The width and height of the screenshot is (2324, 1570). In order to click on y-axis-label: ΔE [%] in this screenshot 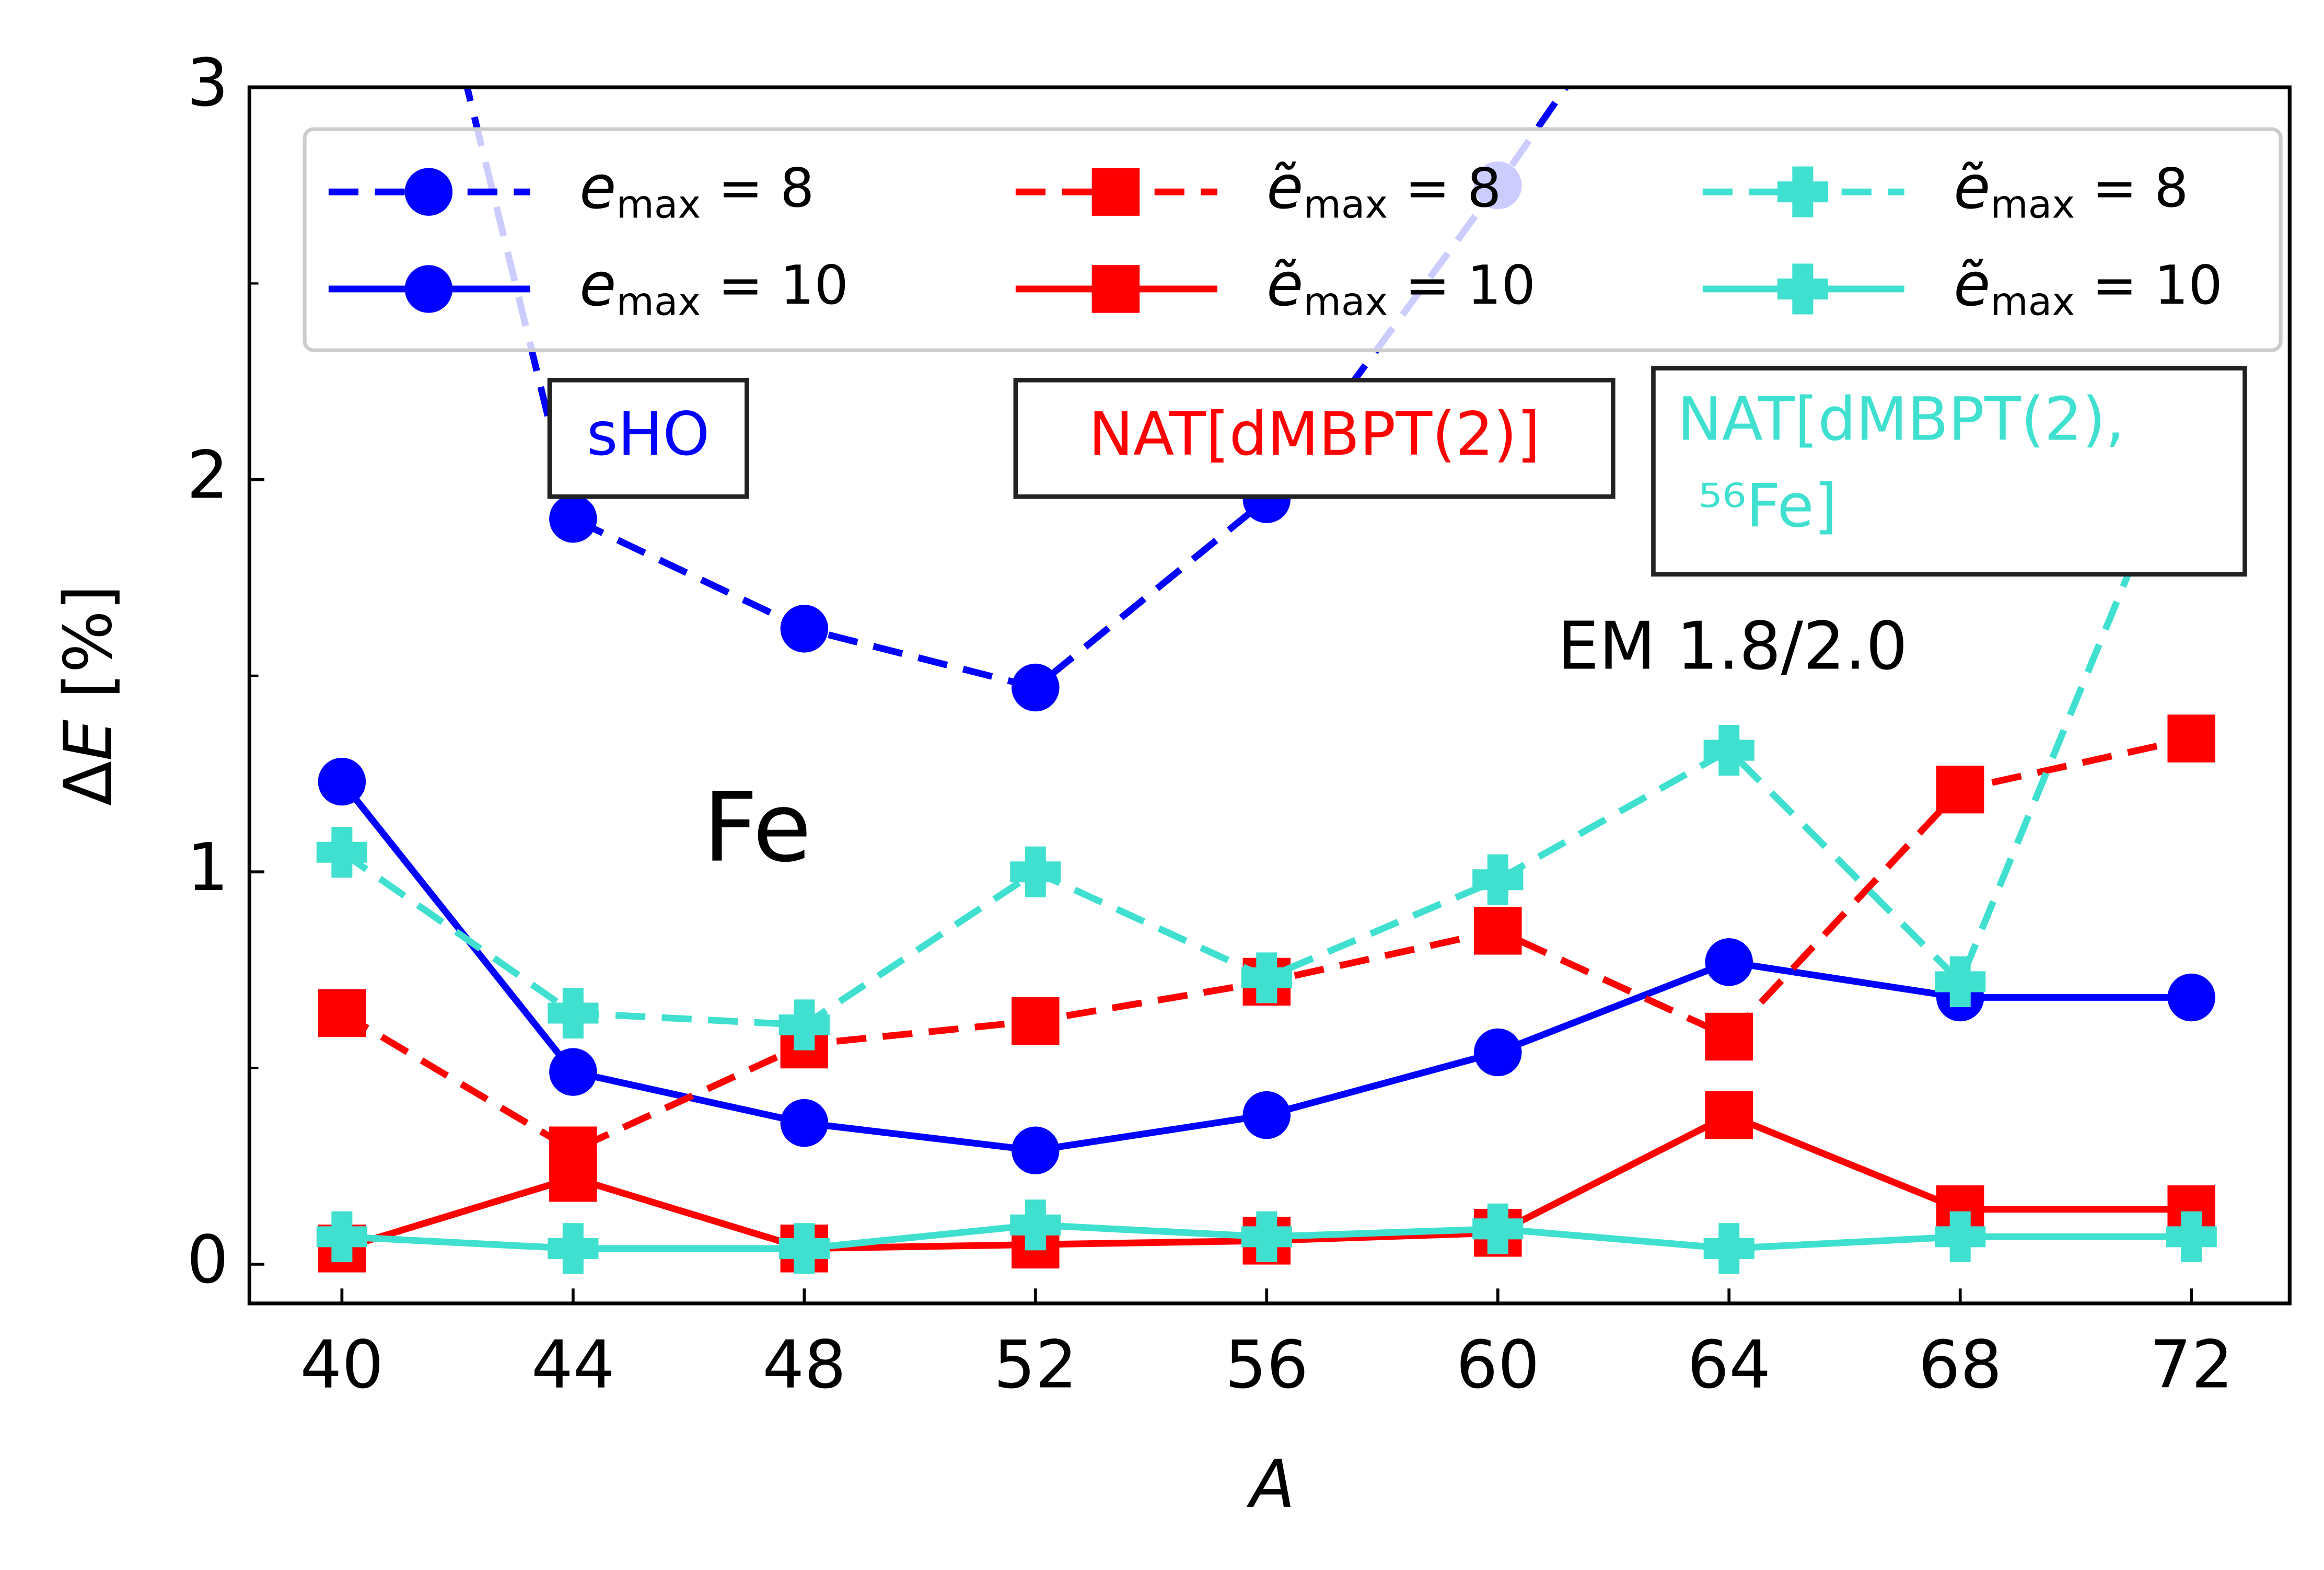, I will do `click(88, 695)`.